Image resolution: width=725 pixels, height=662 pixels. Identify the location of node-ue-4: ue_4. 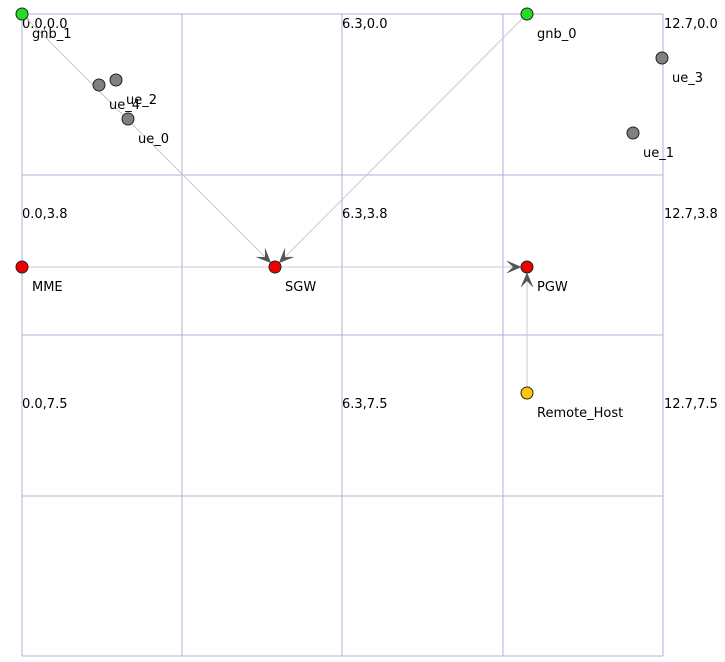
(116, 95).